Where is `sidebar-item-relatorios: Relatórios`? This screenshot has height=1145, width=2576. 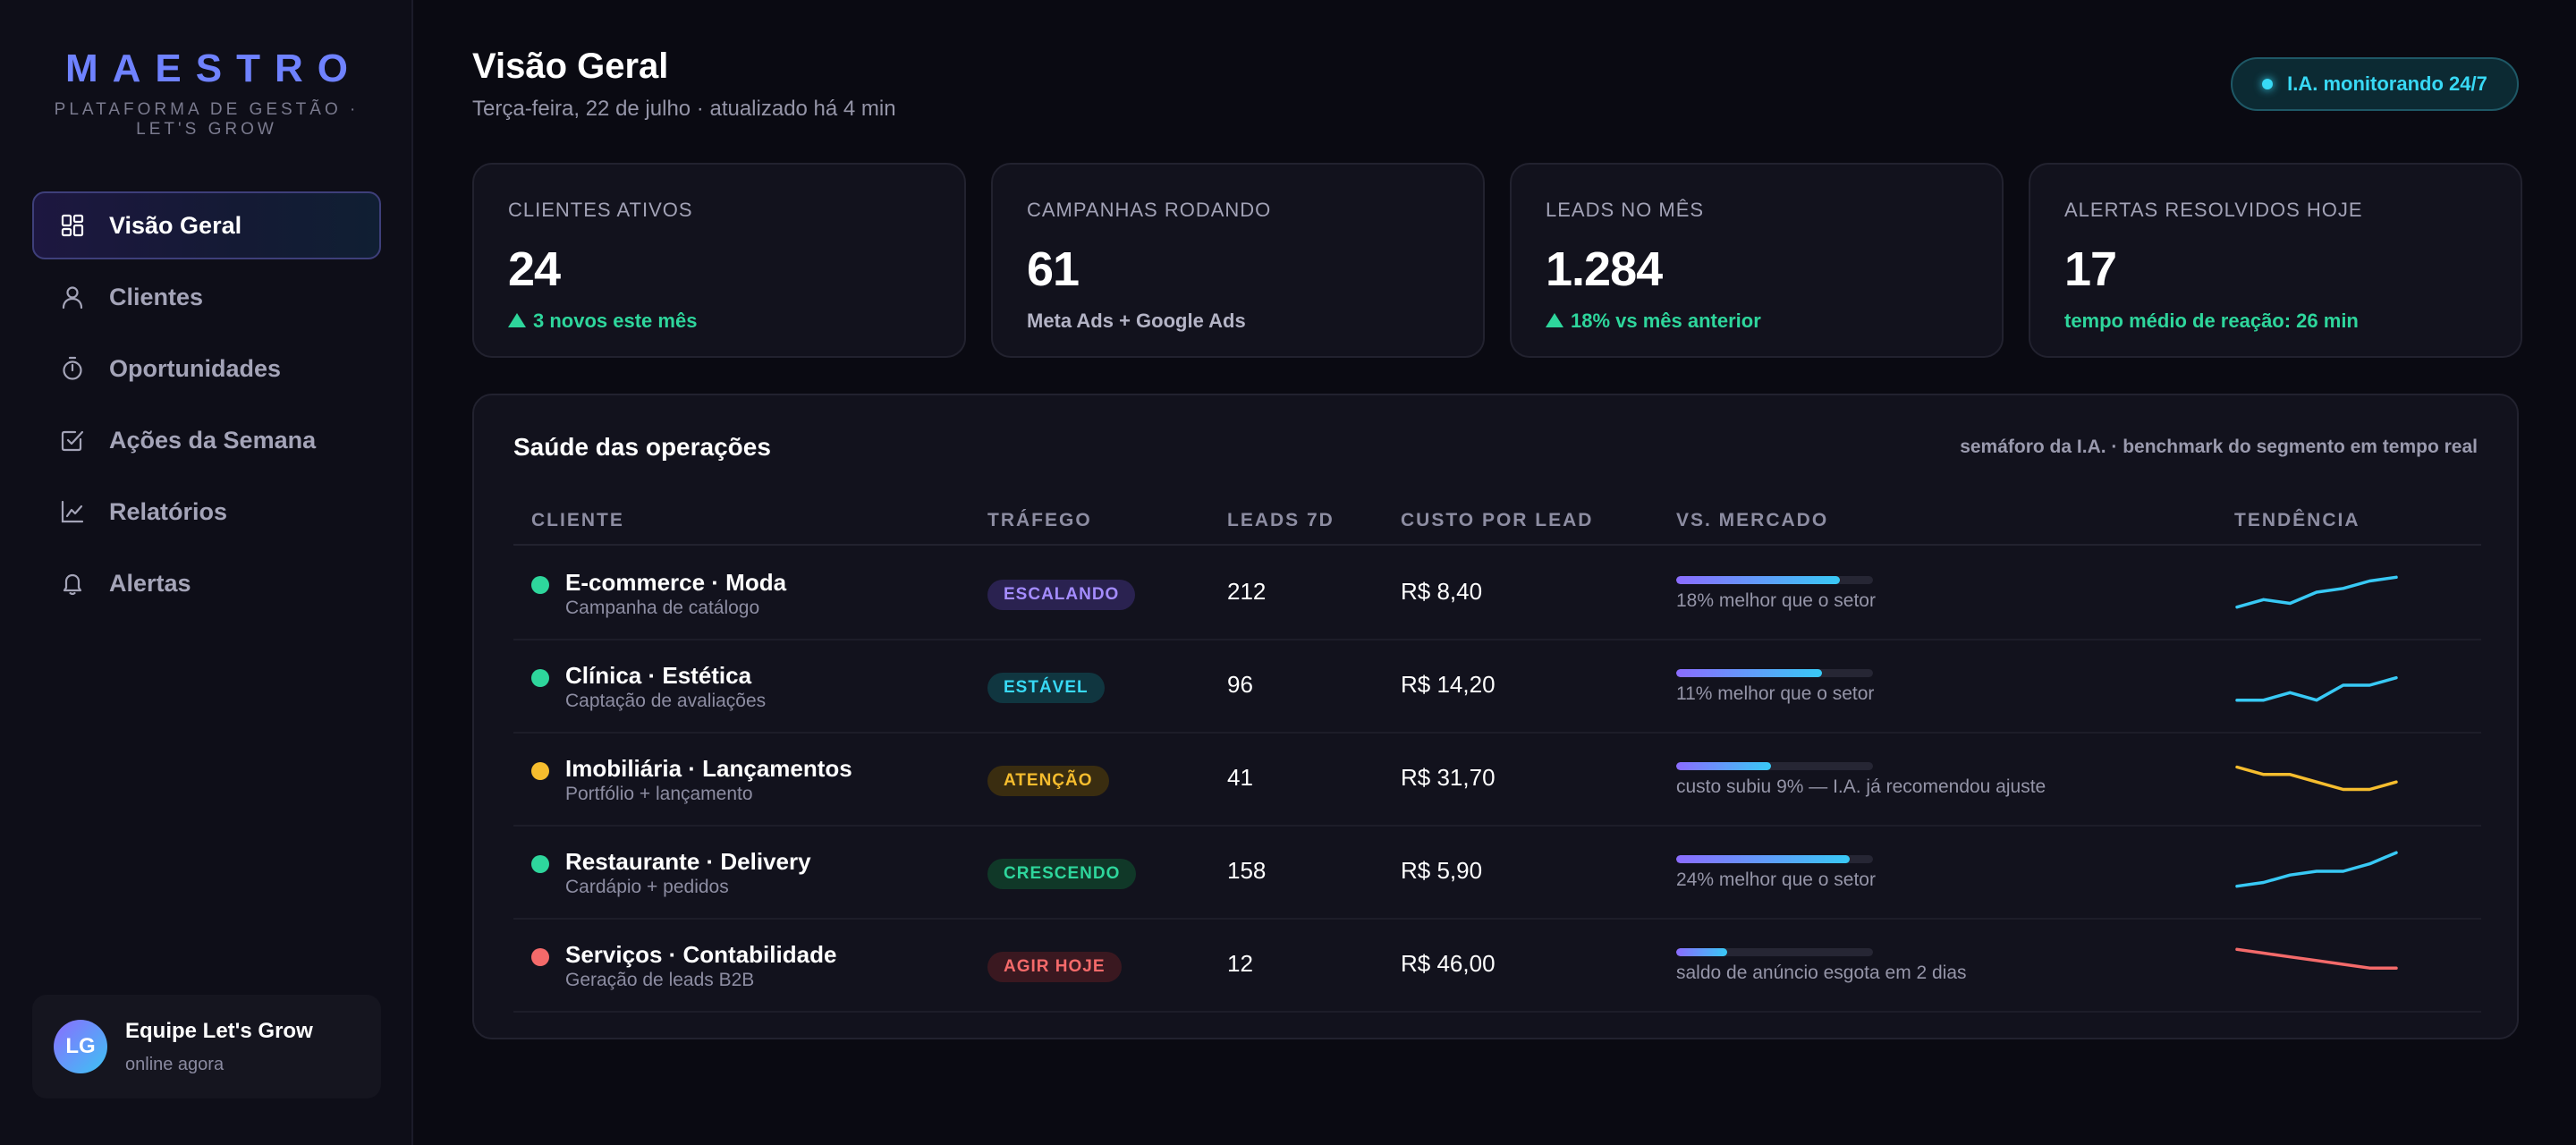 sidebar-item-relatorios: Relatórios is located at coordinates (206, 512).